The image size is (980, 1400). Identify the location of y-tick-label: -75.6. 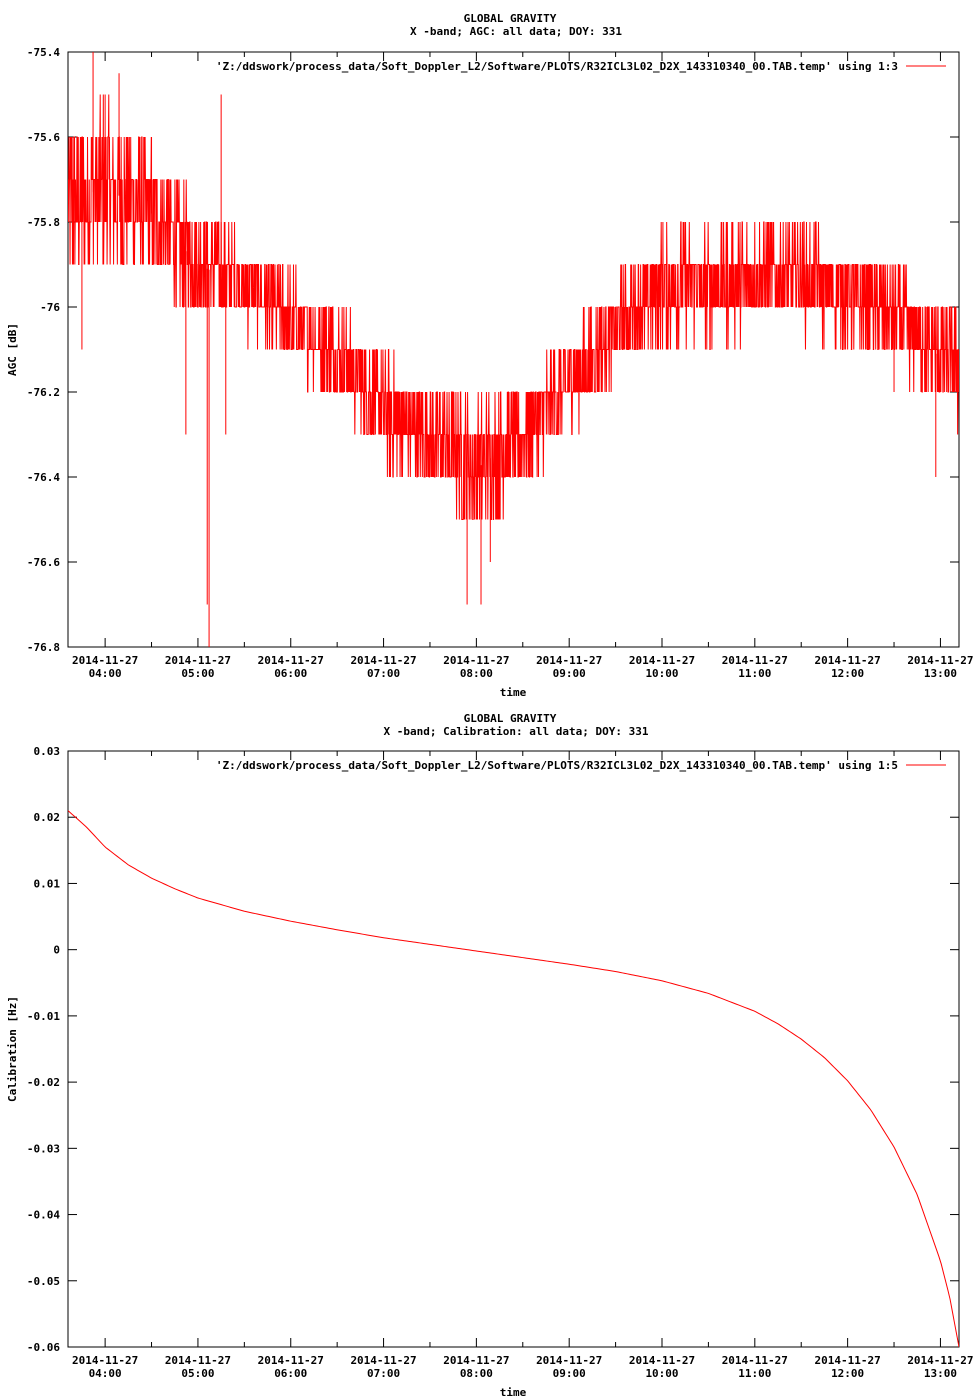
(43, 137).